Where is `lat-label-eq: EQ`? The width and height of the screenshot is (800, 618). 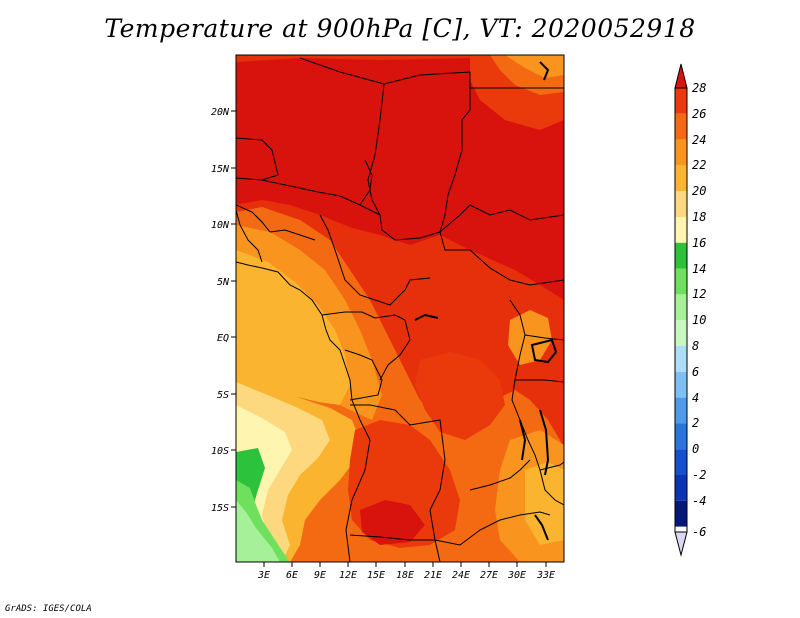 lat-label-eq: EQ is located at coordinates (223, 338).